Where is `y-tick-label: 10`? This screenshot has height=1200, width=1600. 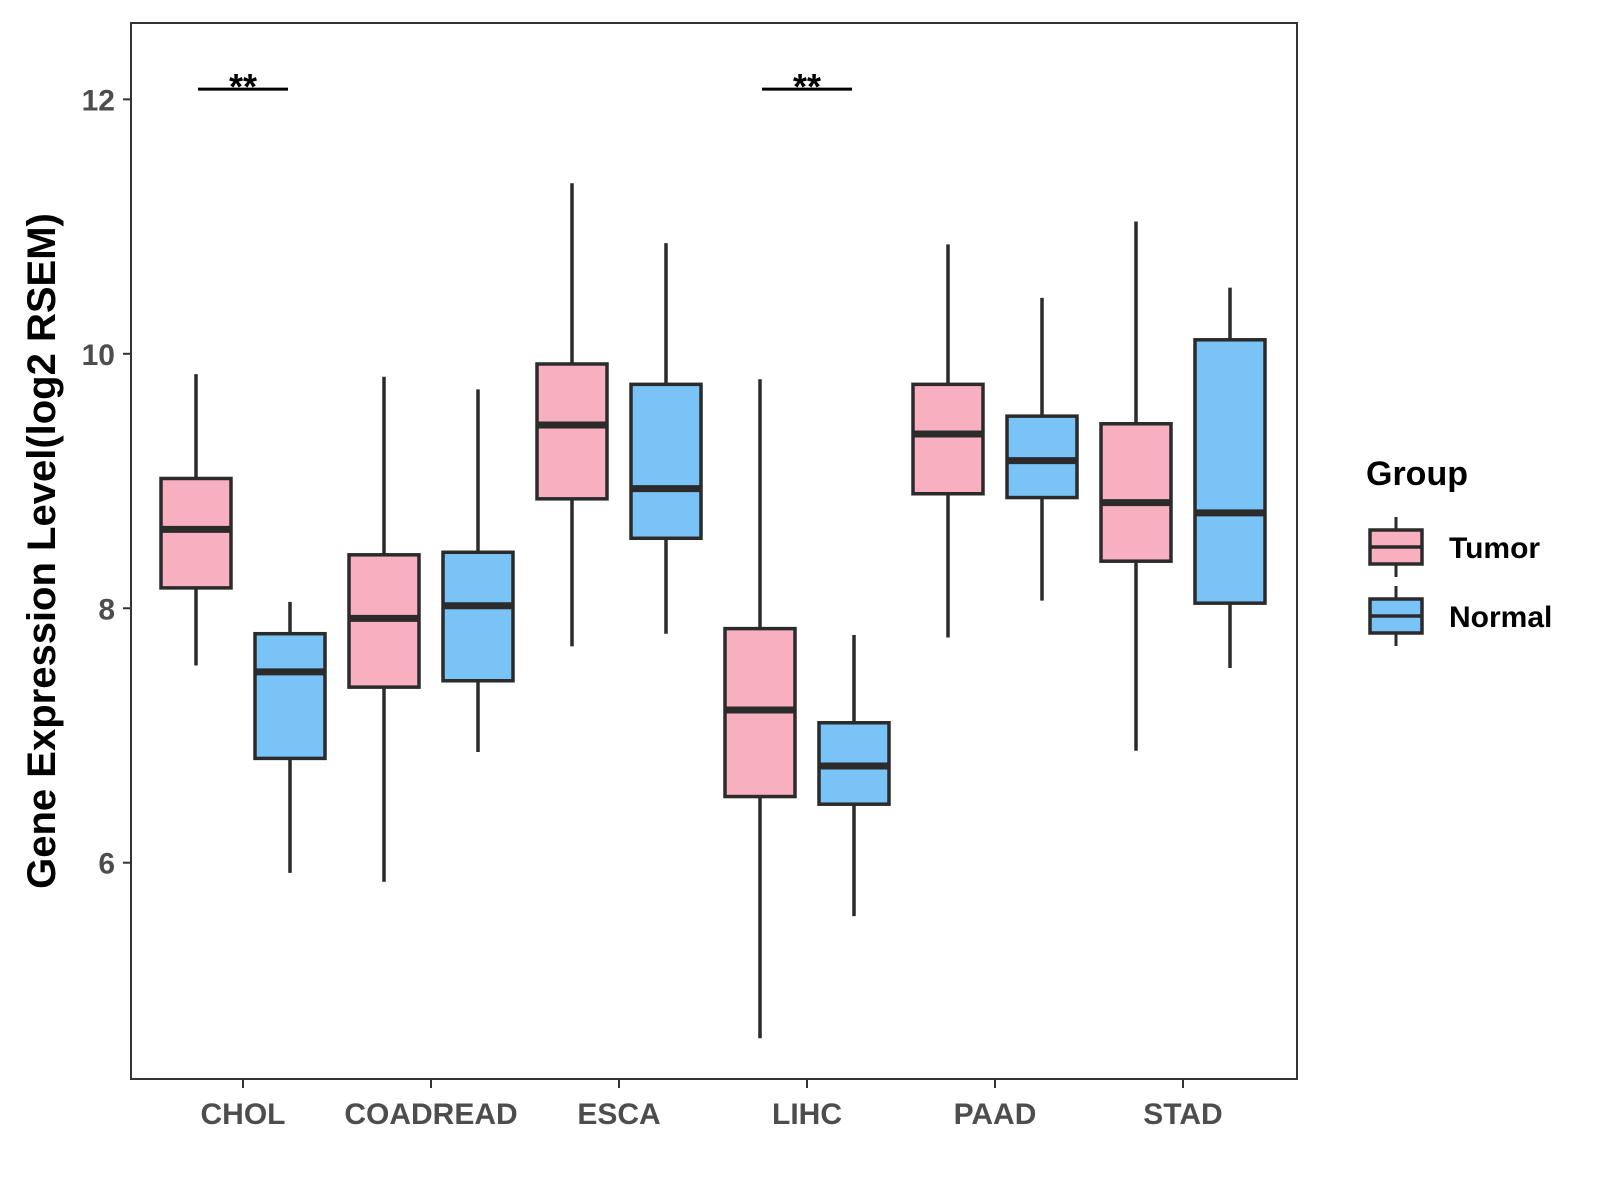
y-tick-label: 10 is located at coordinates (98, 355).